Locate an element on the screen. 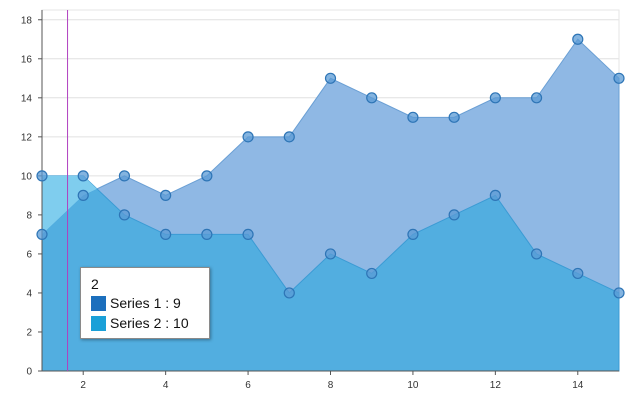 The height and width of the screenshot is (400, 640). tooltip-series-1-label: Series 1 : 9 is located at coordinates (145, 303).